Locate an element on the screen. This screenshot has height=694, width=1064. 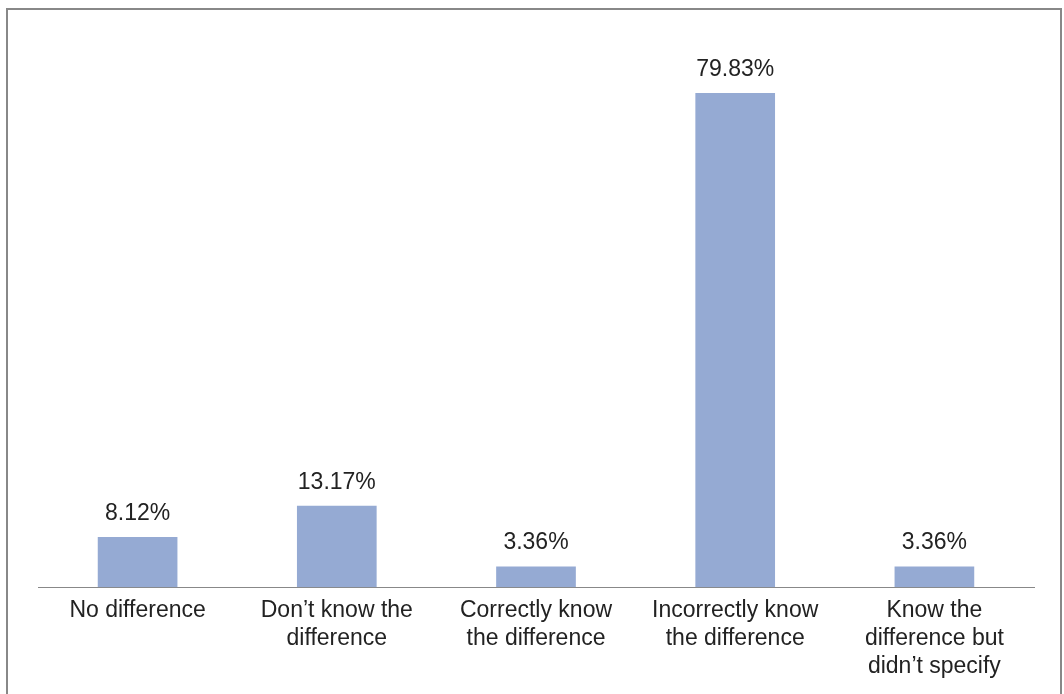
x-tick-label: No difference is located at coordinates (137, 609).